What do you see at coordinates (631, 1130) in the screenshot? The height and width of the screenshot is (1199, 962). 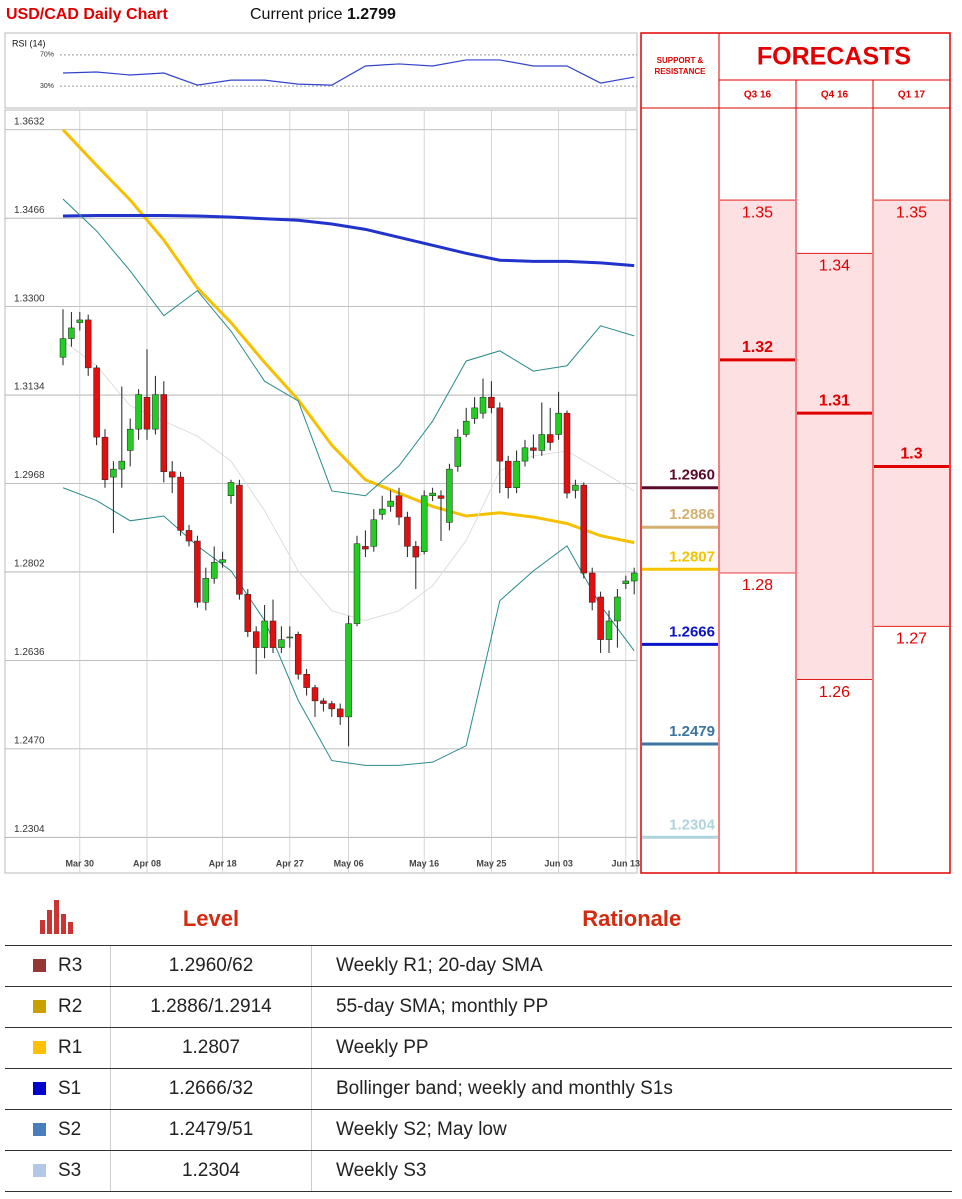 I see `rationale-cell: Weekly S2; May low` at bounding box center [631, 1130].